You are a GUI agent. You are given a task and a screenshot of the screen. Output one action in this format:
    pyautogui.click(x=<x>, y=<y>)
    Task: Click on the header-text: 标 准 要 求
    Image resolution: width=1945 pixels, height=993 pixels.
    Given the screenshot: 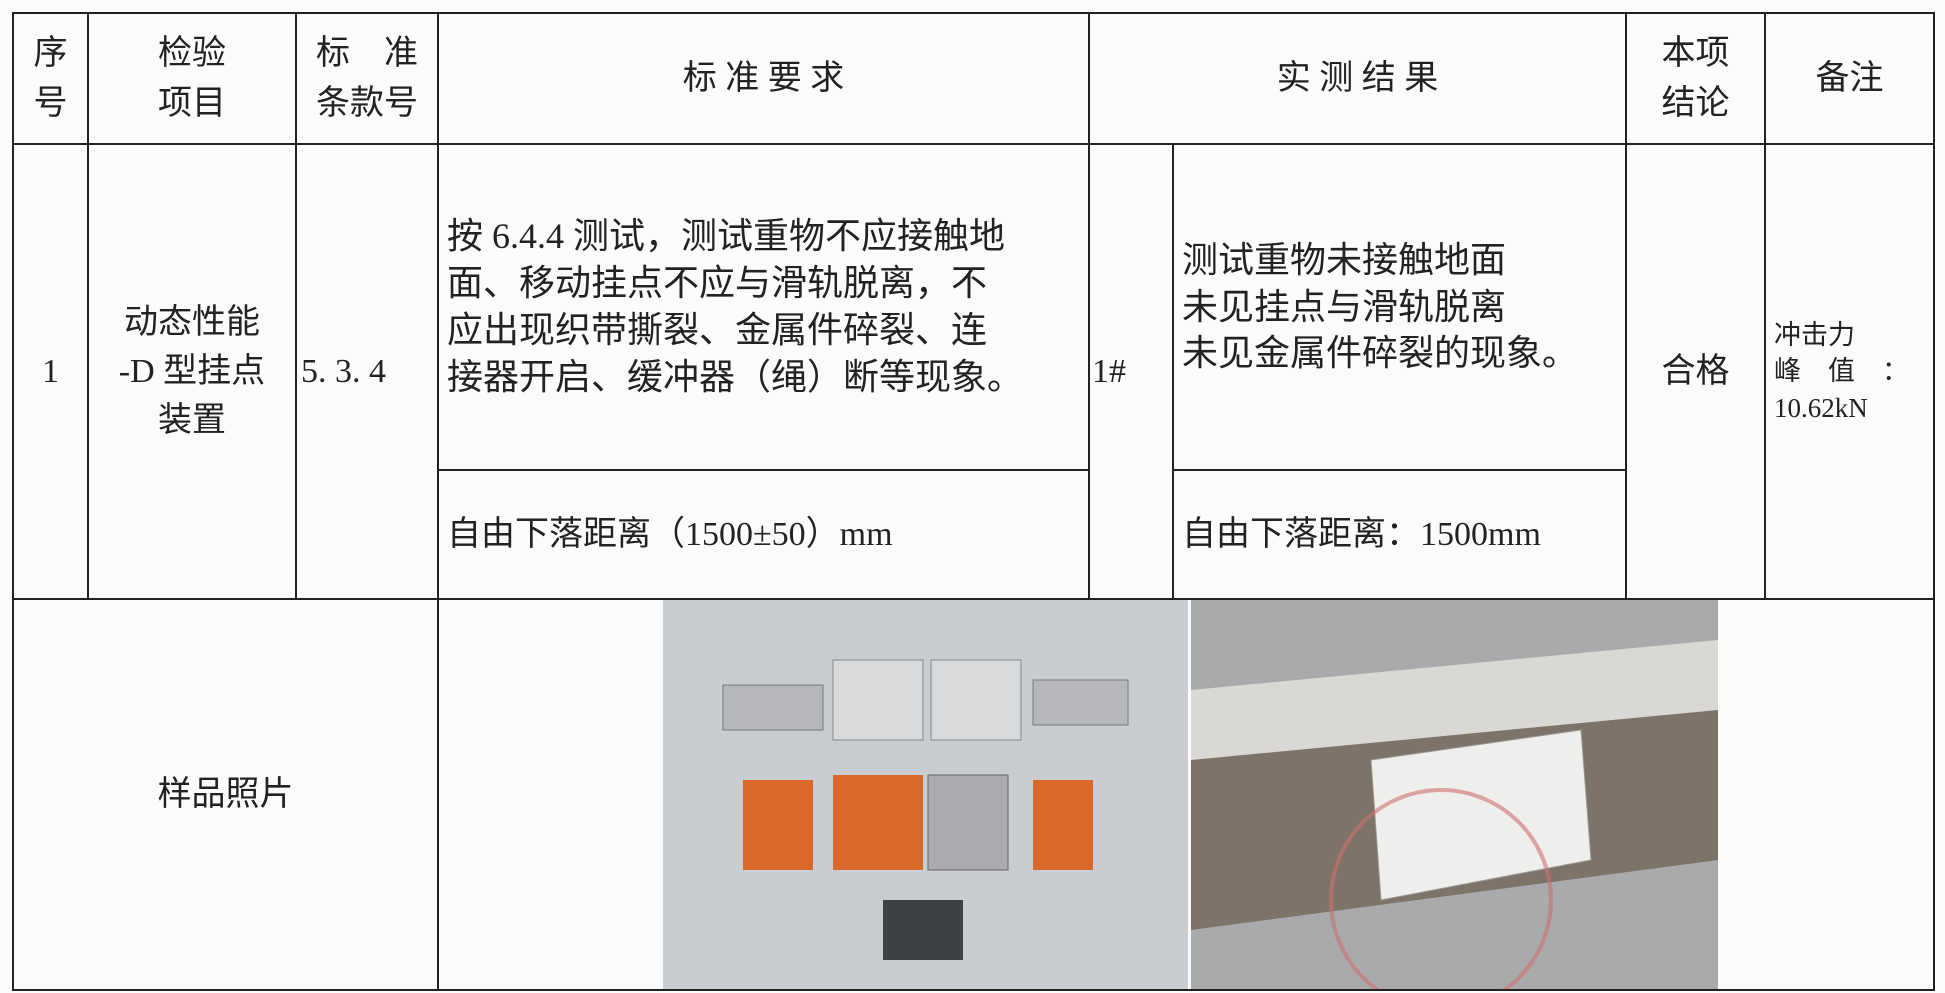 What is the action you would take?
    pyautogui.click(x=763, y=78)
    